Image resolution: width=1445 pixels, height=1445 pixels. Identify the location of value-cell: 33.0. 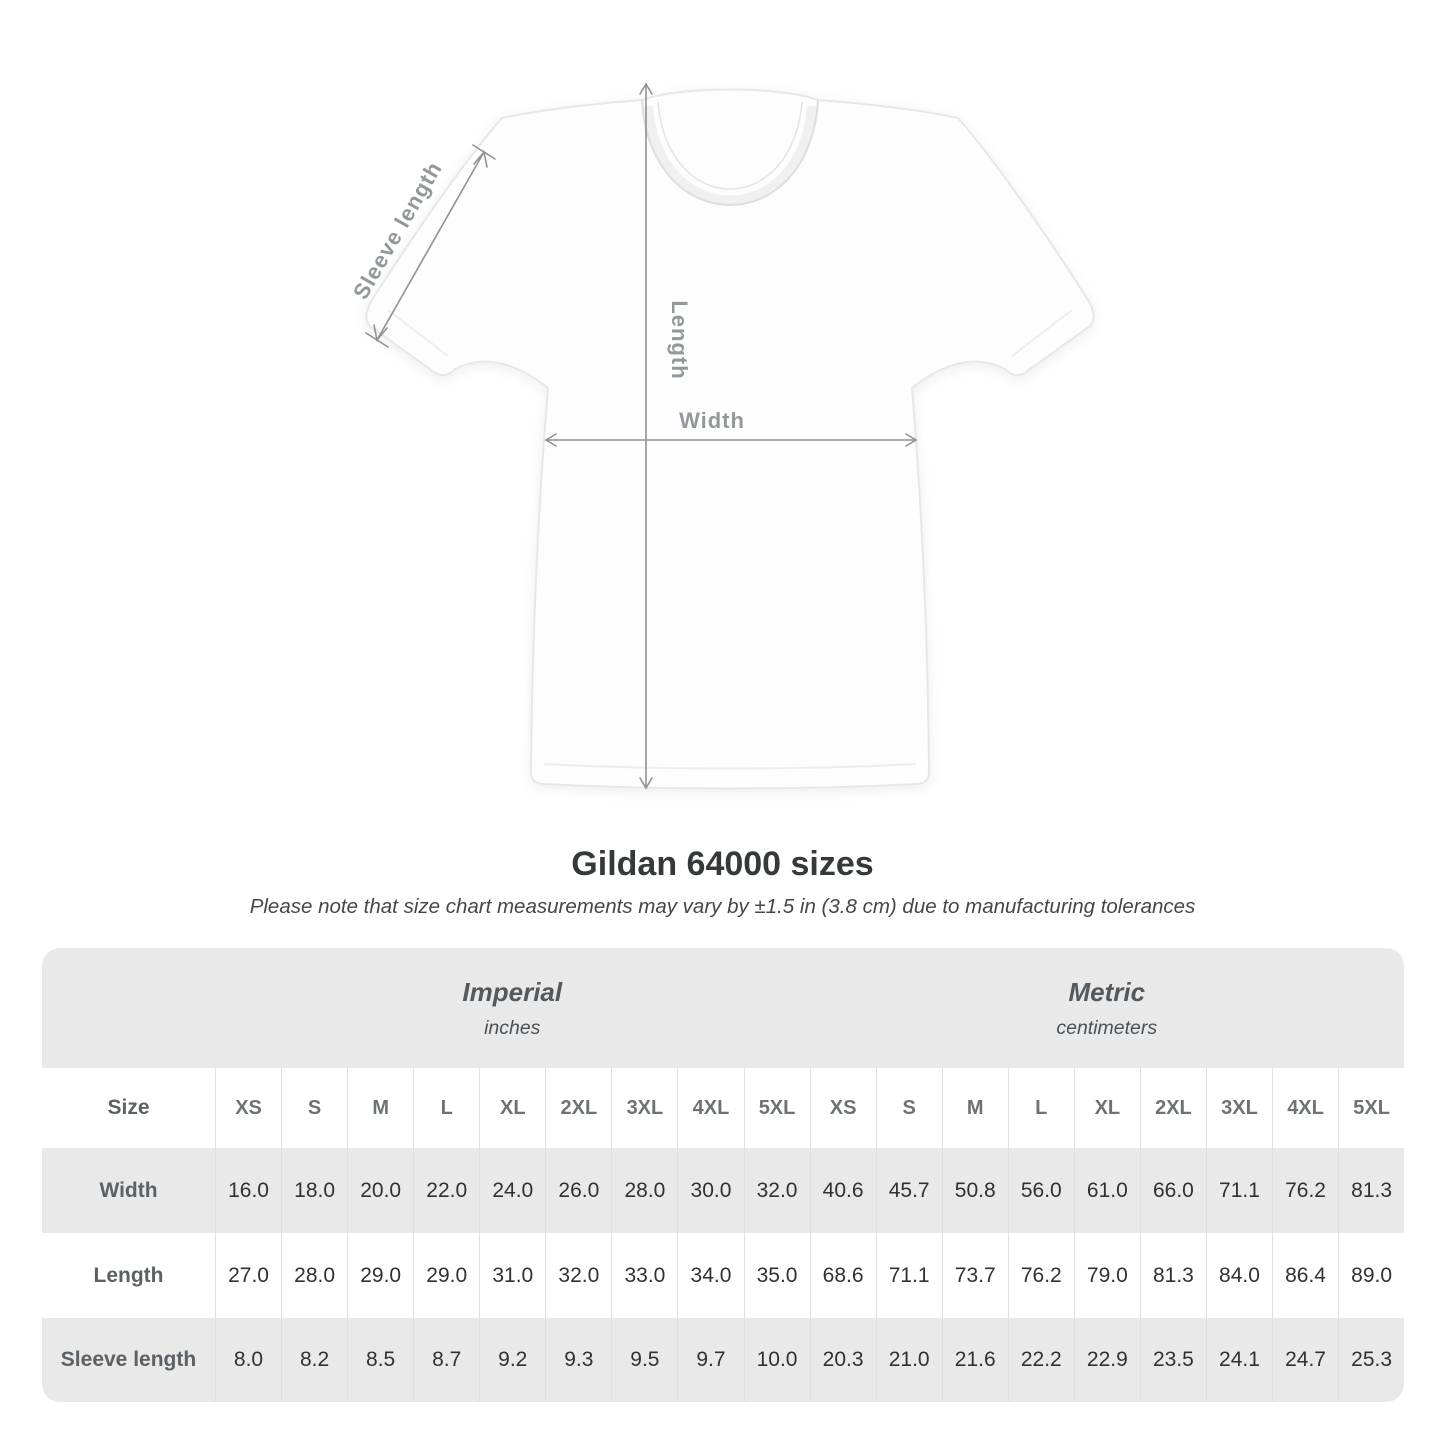
(644, 1275).